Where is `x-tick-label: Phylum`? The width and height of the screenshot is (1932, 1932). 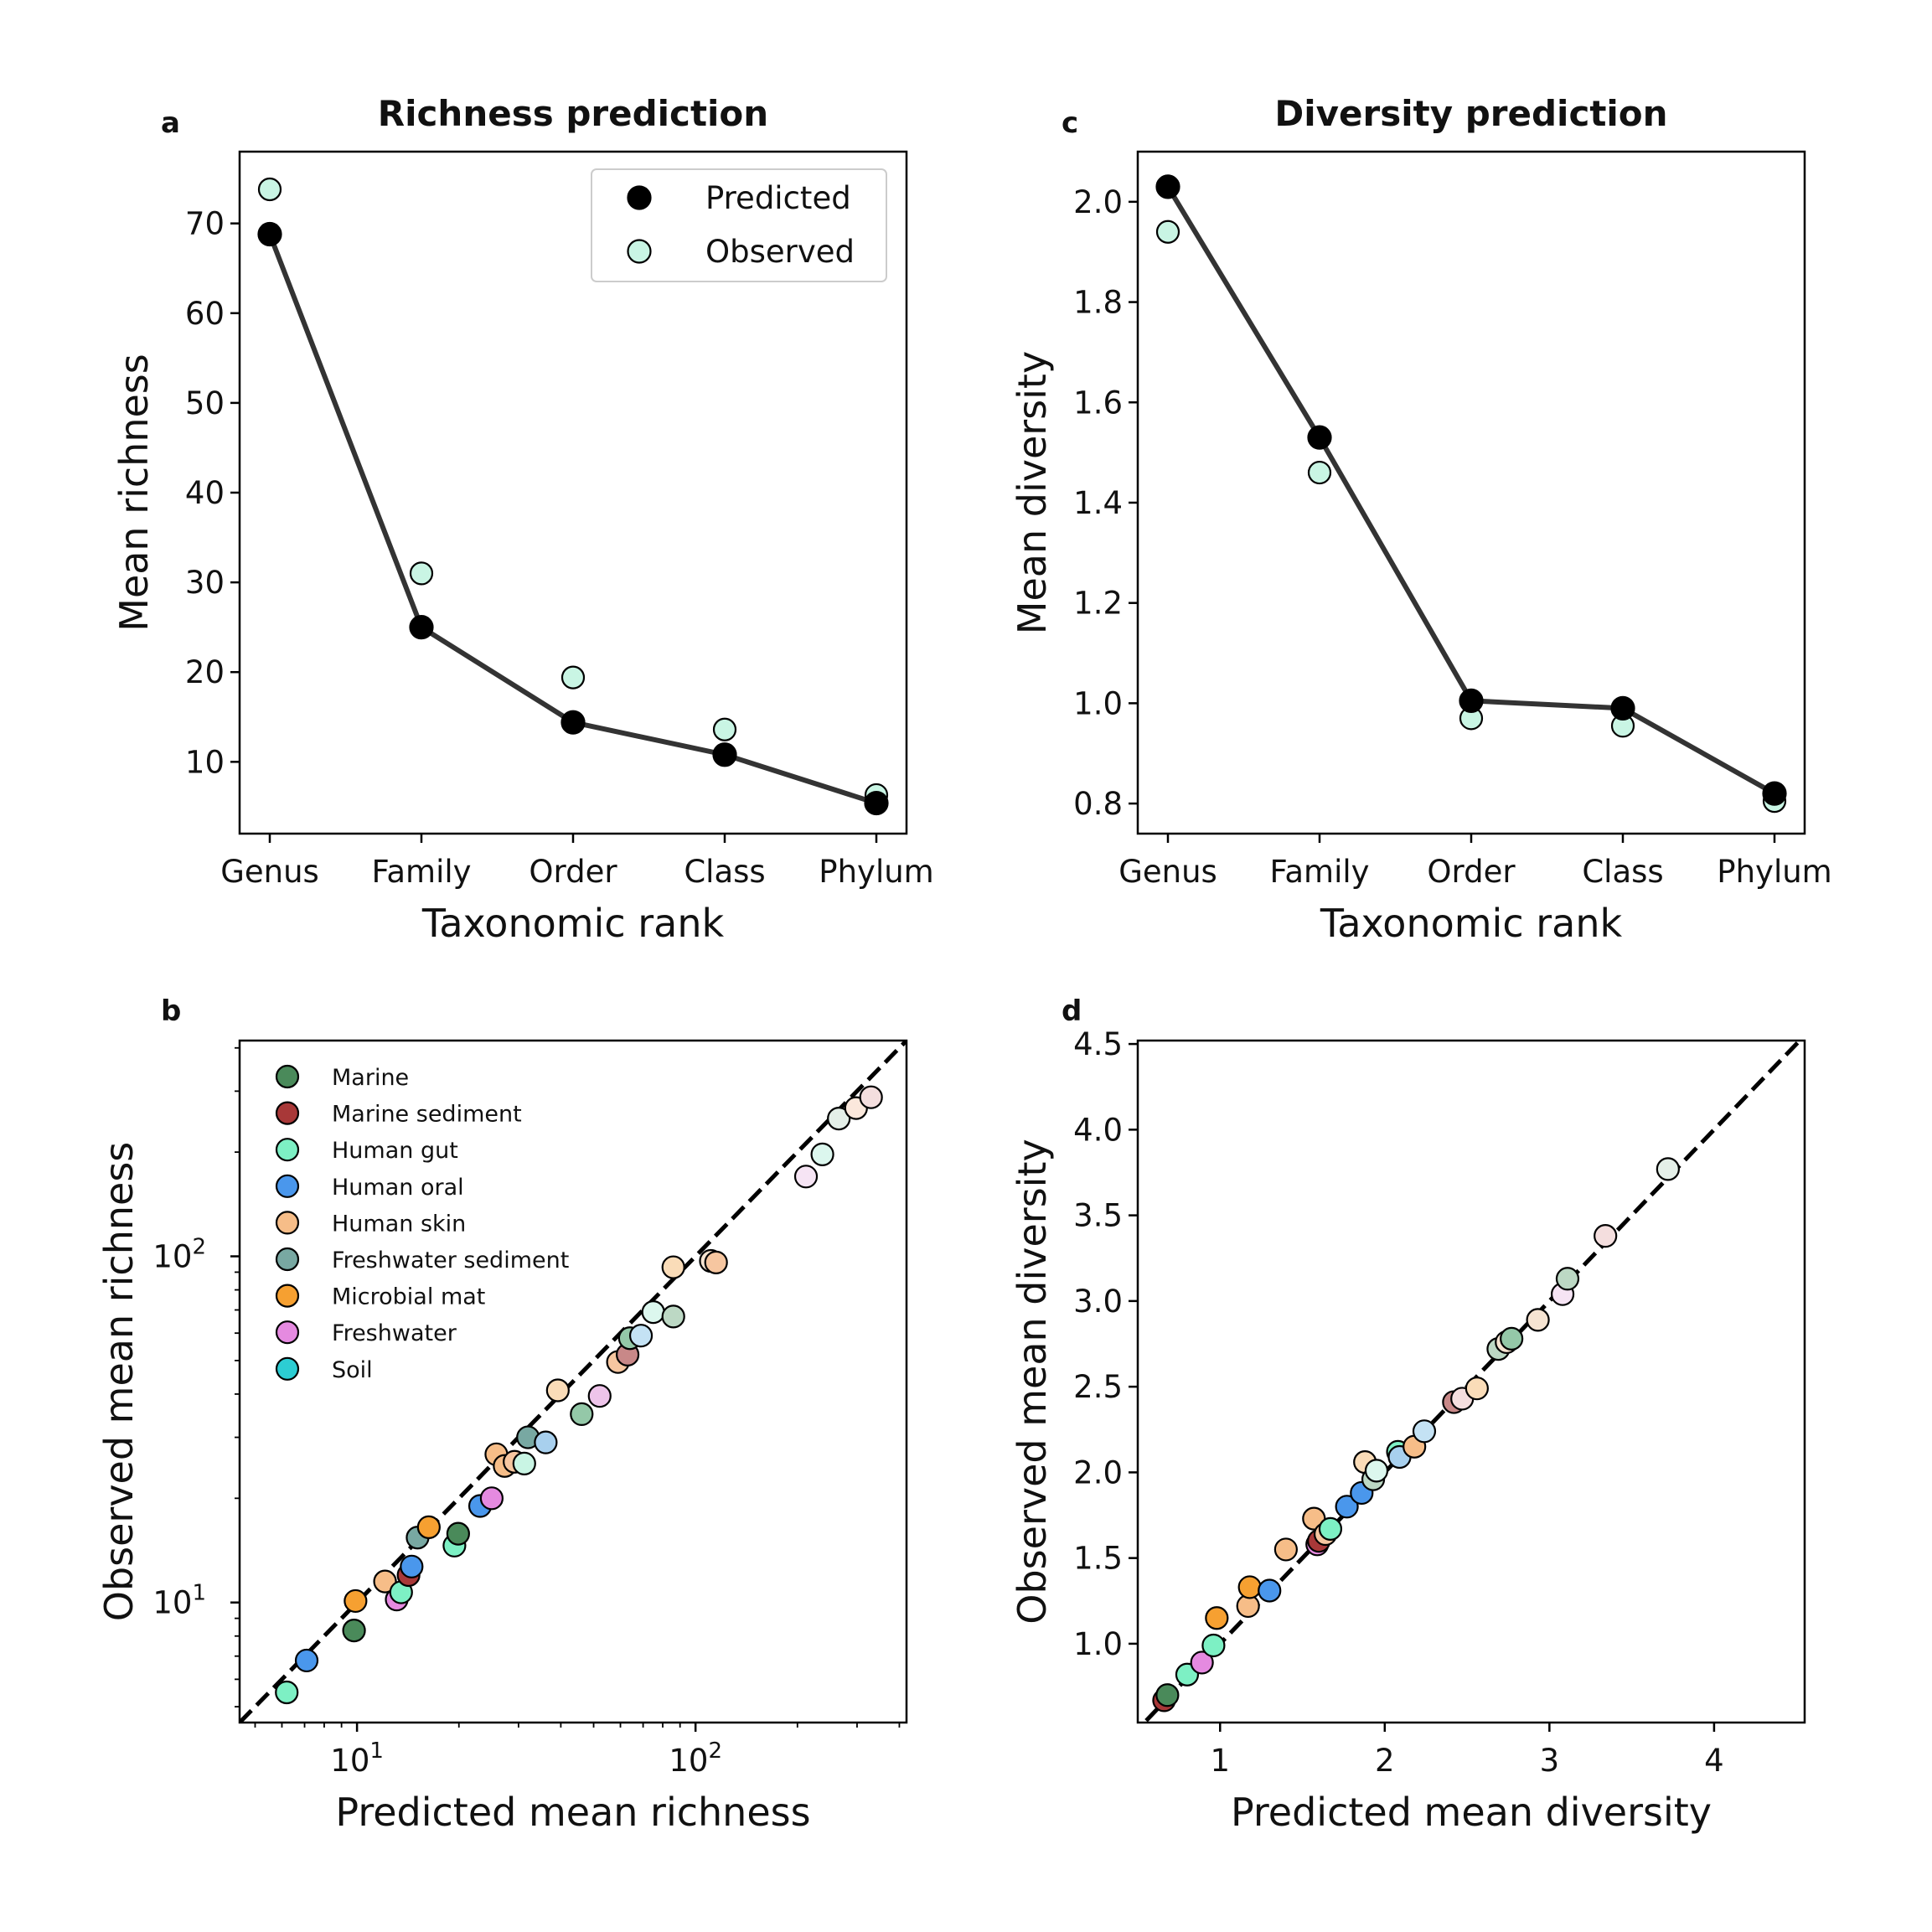 x-tick-label: Phylum is located at coordinates (1774, 872).